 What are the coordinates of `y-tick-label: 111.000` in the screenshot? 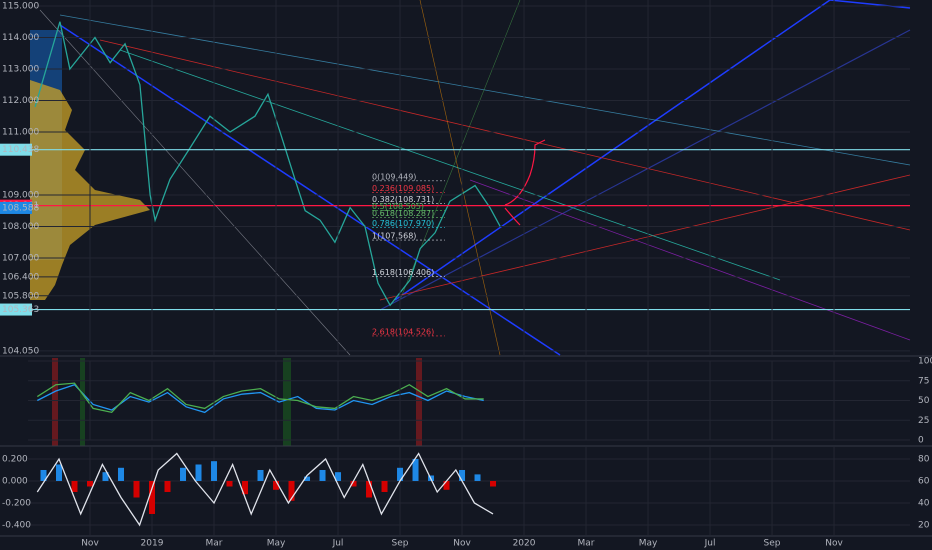 It's located at (20, 132).